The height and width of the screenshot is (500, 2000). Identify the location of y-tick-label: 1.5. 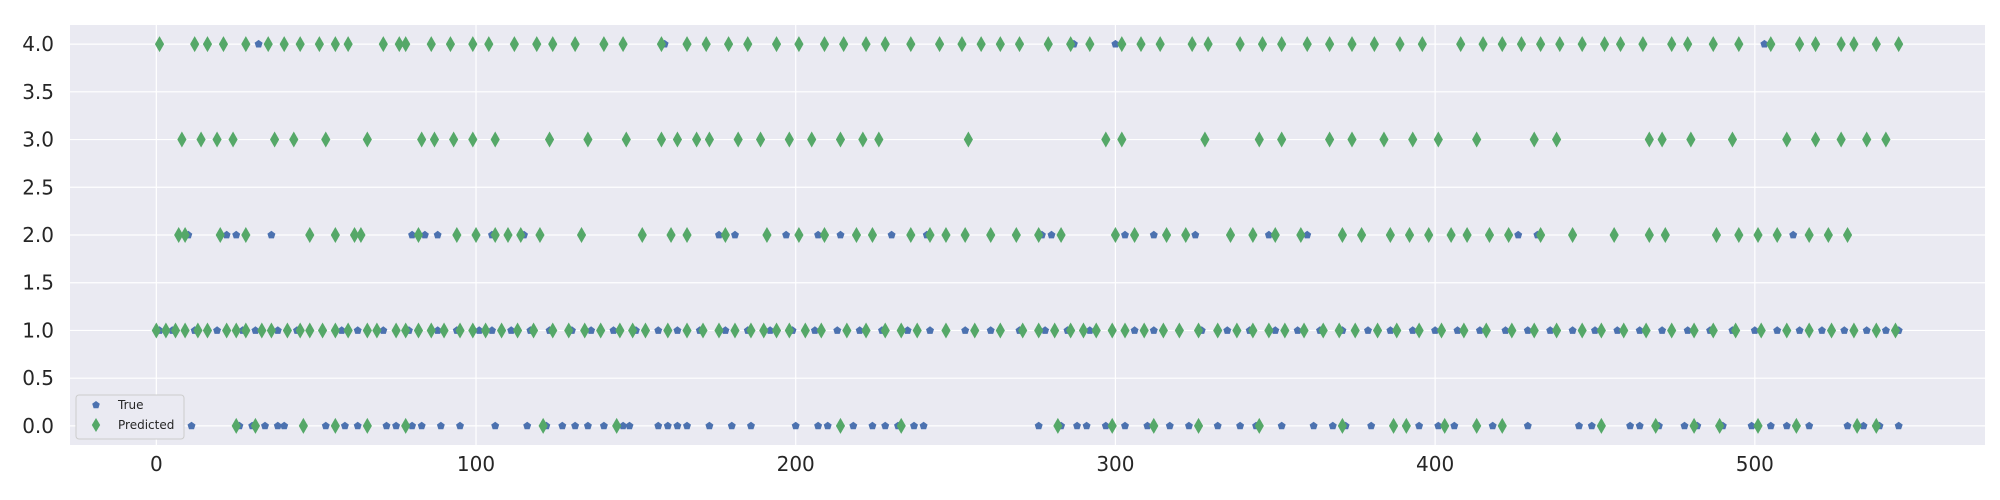
(38, 283).